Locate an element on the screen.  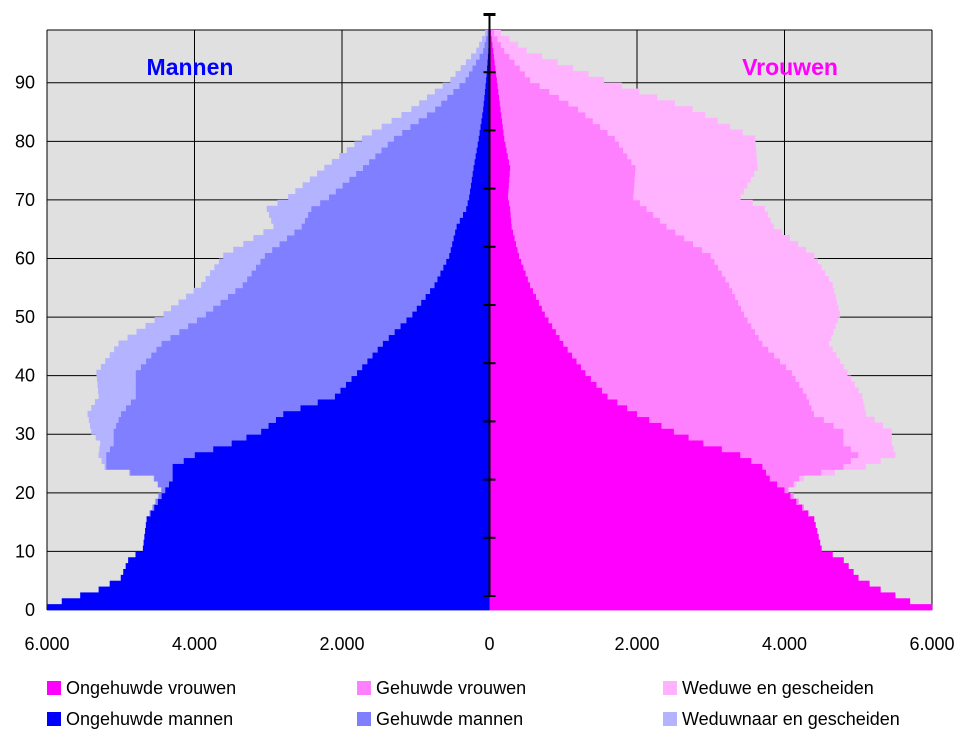
y-tick-label: 30 is located at coordinates (25, 434).